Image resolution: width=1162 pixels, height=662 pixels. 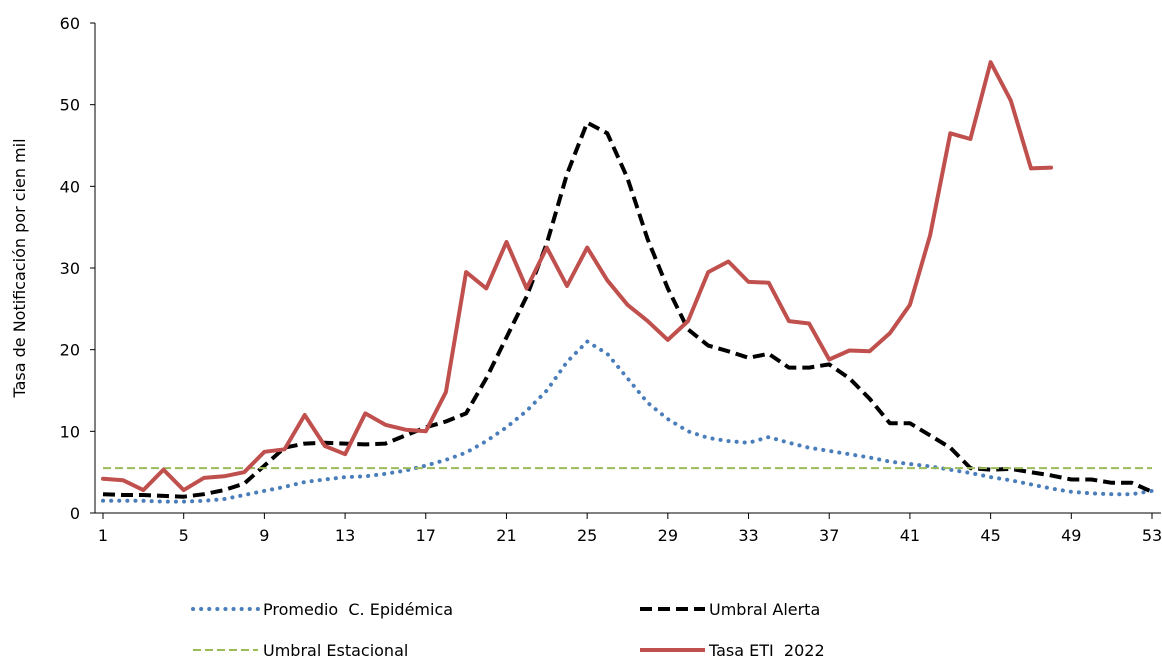 I want to click on y-tick-label: 30, so click(x=70, y=268).